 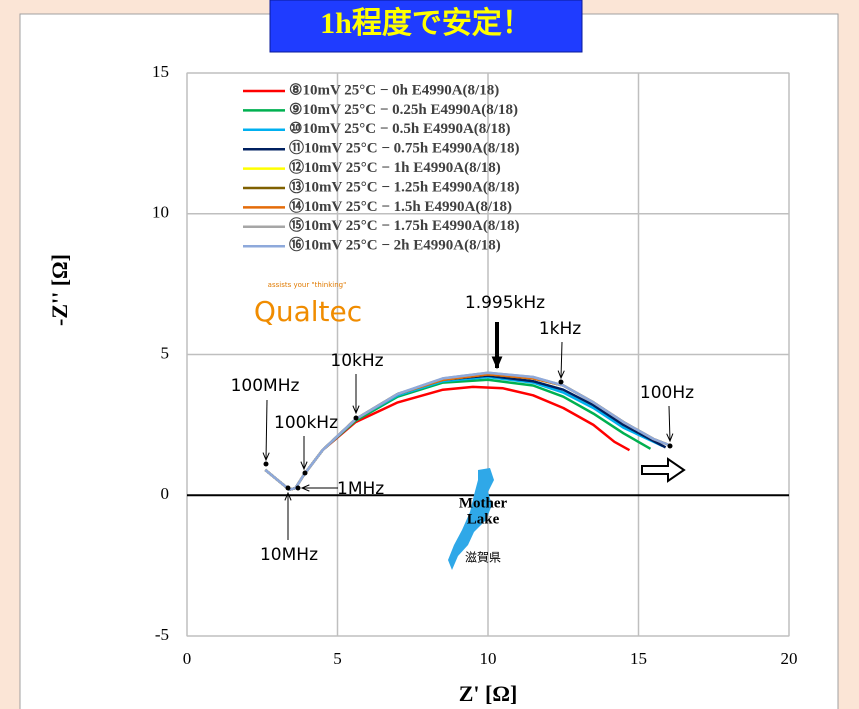 What do you see at coordinates (165, 352) in the screenshot?
I see `y-tick-label: 5` at bounding box center [165, 352].